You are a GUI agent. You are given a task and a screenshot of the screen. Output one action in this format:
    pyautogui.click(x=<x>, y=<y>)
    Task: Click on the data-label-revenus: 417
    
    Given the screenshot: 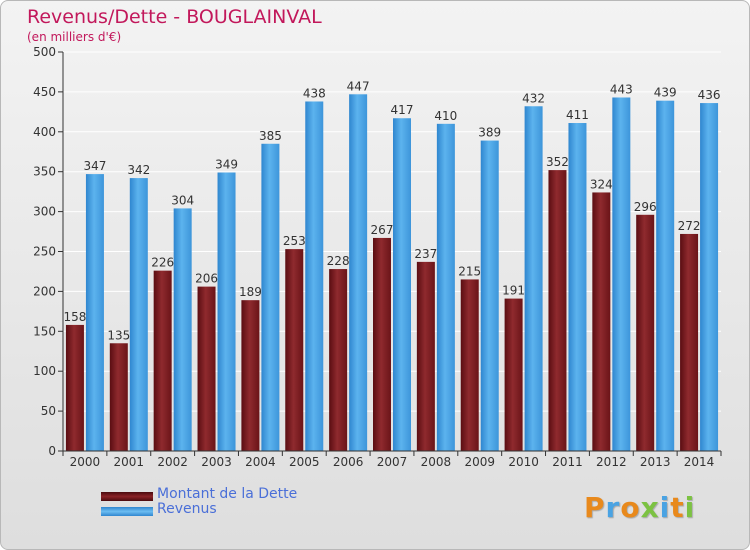 What is the action you would take?
    pyautogui.click(x=402, y=110)
    